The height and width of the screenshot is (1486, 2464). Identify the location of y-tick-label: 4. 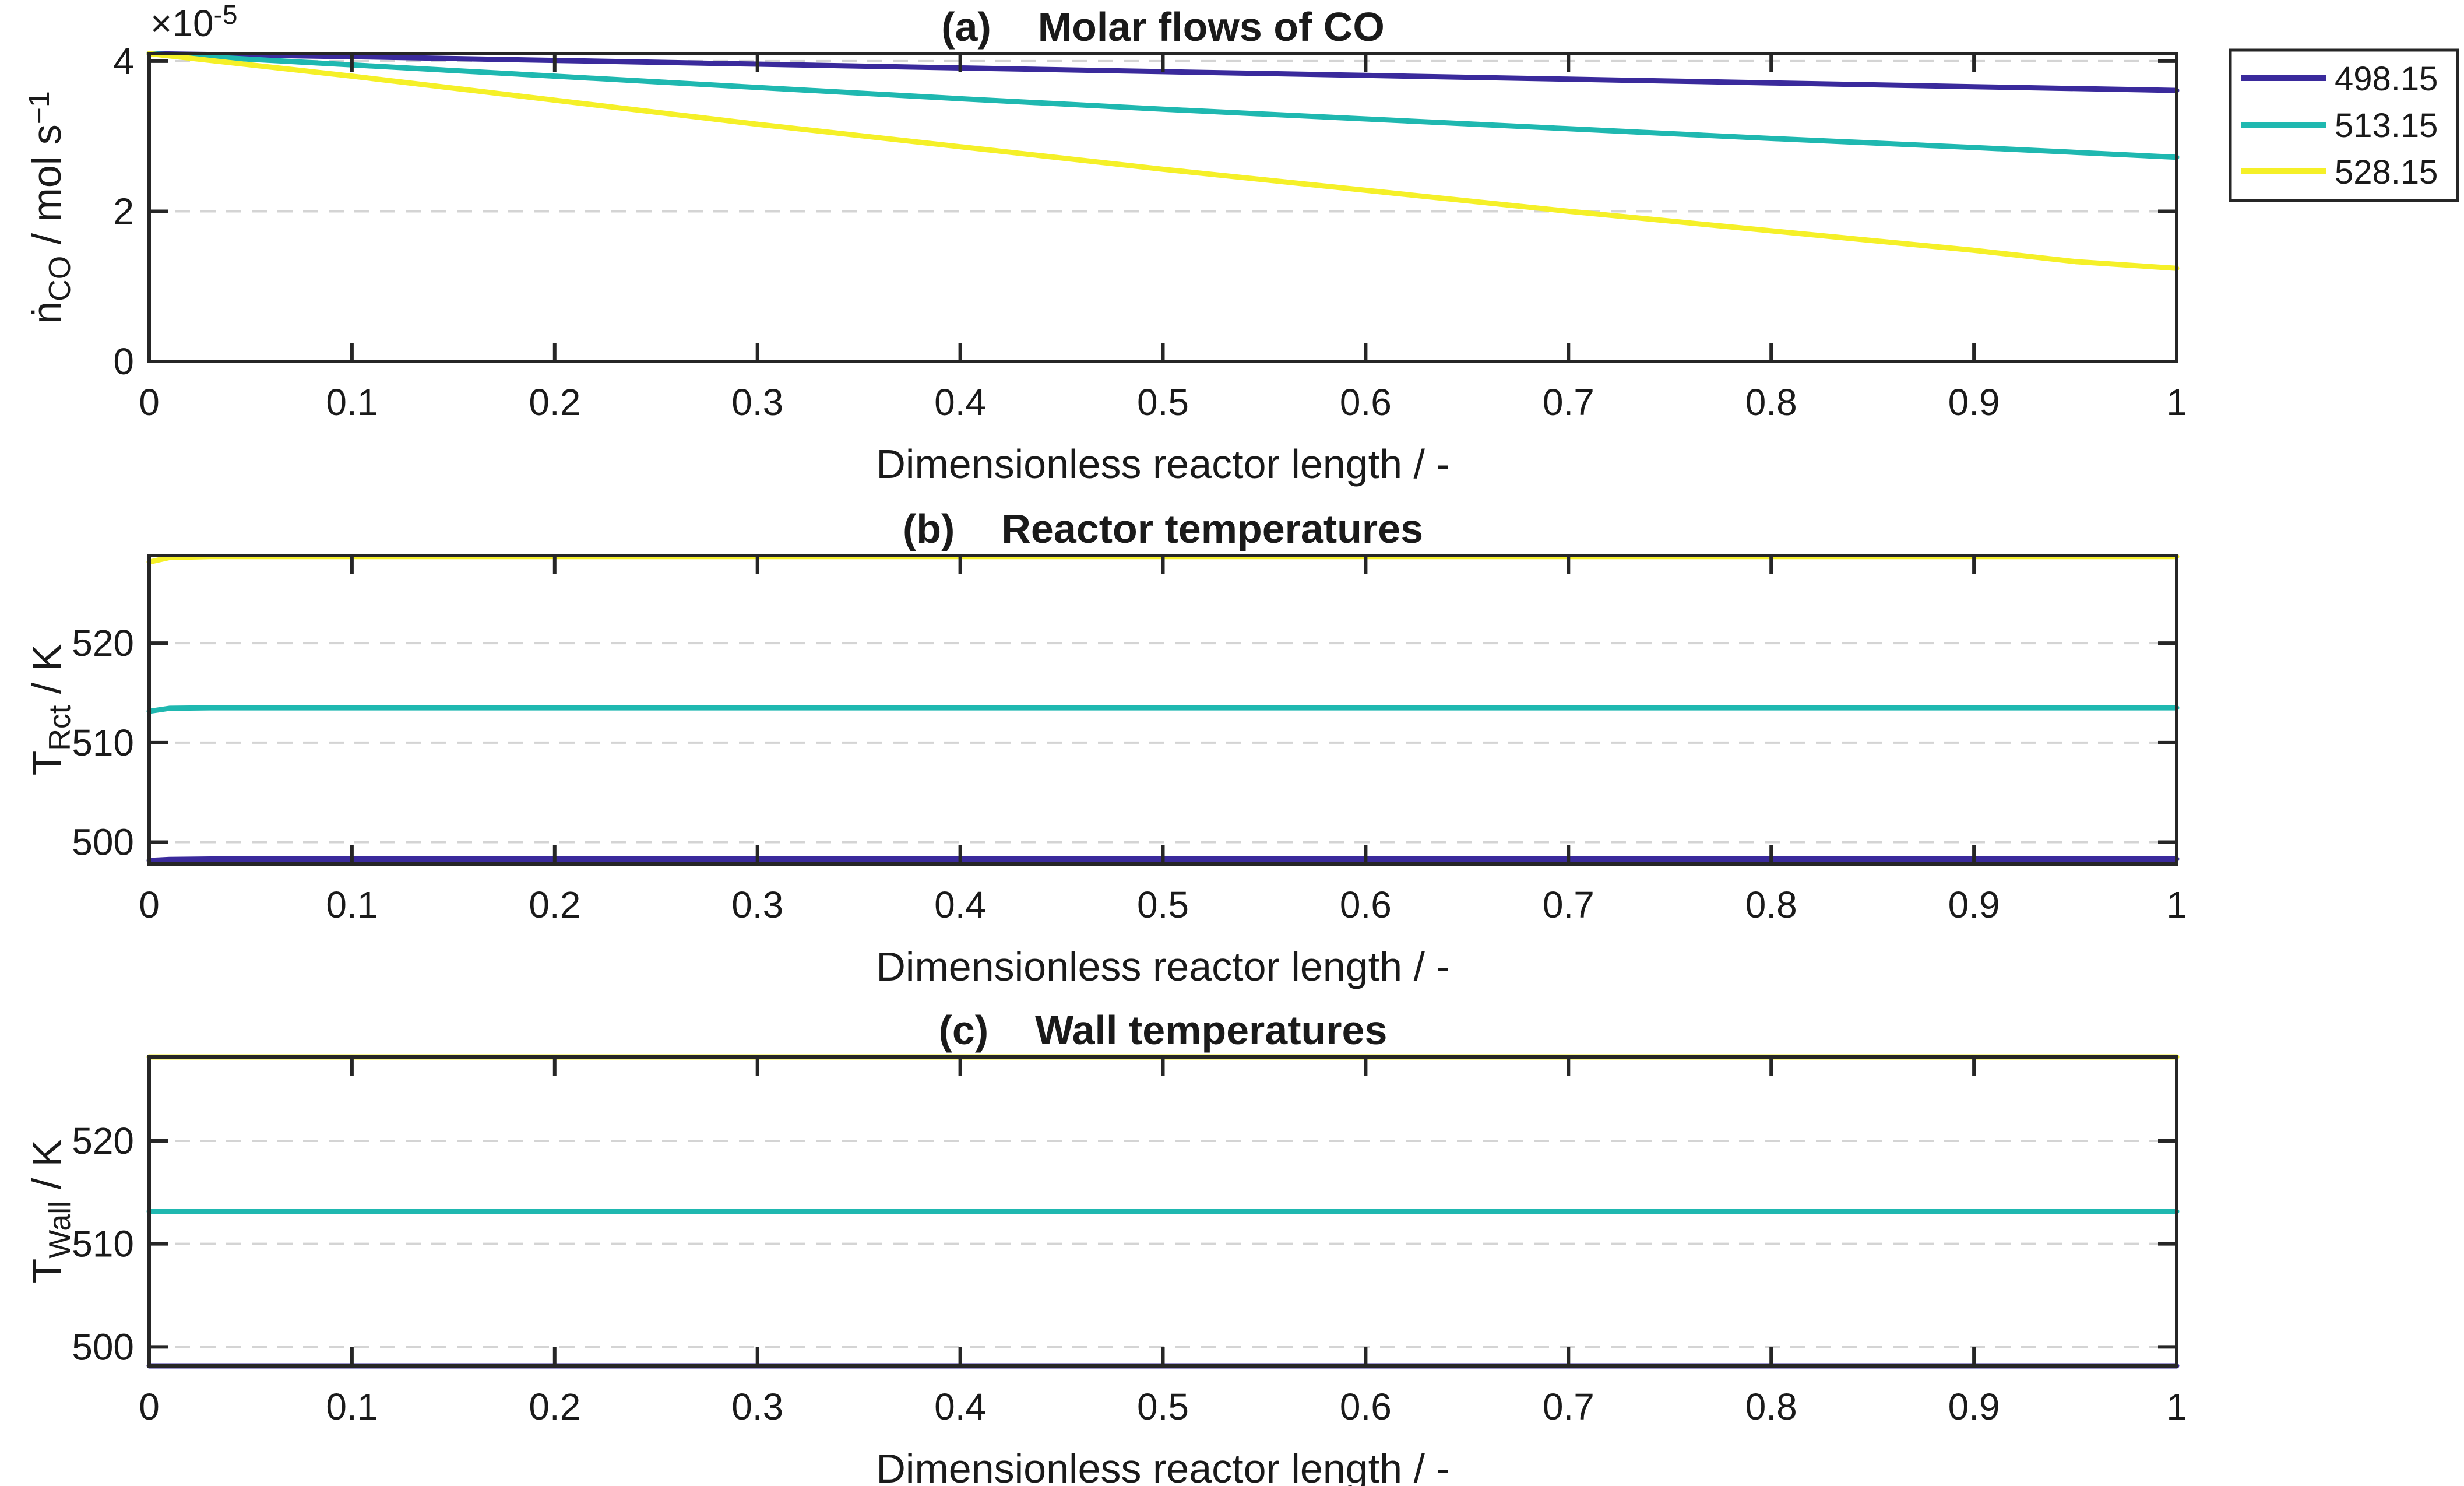
(123, 61).